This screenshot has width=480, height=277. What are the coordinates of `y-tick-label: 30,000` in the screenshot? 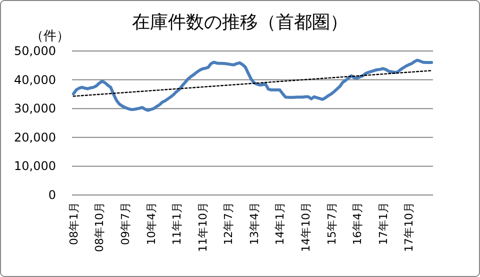 It's located at (35, 109).